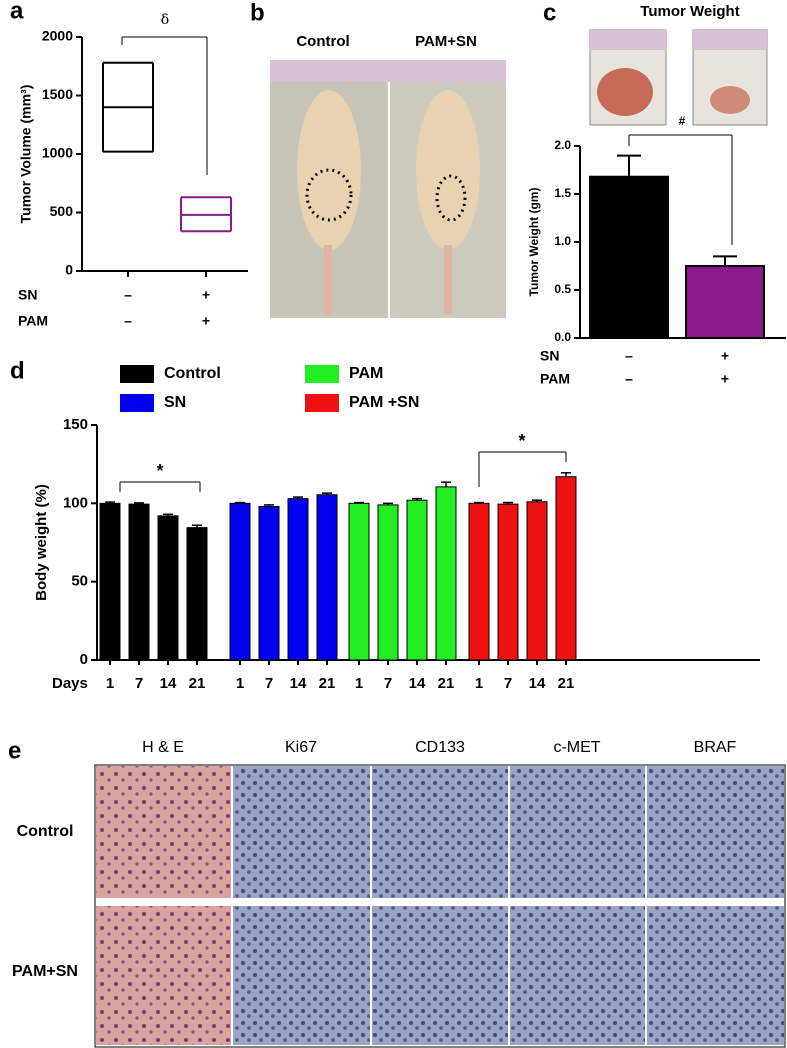  I want to click on y-tick-label: 0.0, so click(562, 337).